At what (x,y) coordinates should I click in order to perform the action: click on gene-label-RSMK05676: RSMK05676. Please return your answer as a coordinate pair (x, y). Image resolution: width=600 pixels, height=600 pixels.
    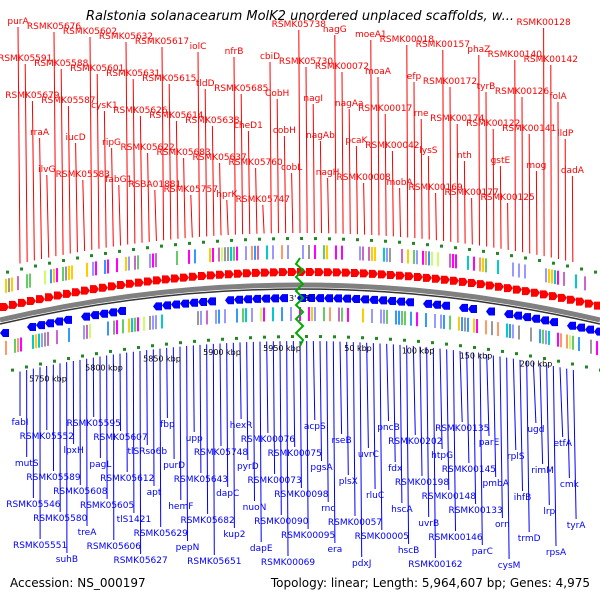
    Looking at the image, I should click on (54, 27).